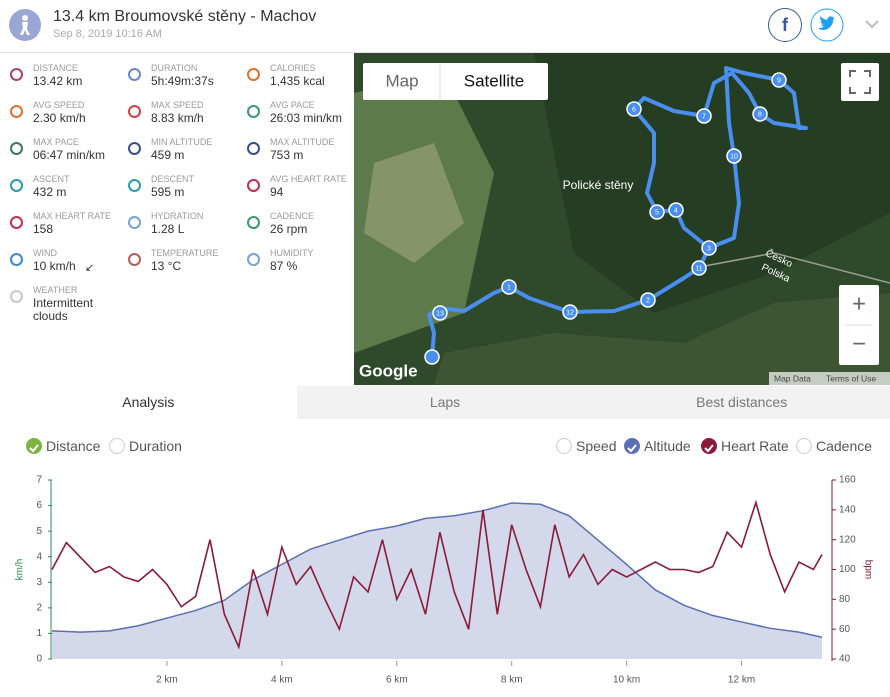 This screenshot has height=697, width=890. What do you see at coordinates (792, 378) in the screenshot?
I see `map-data: Map Data` at bounding box center [792, 378].